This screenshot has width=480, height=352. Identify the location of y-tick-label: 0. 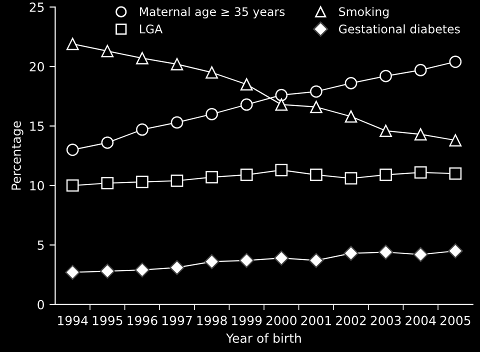
(41, 305).